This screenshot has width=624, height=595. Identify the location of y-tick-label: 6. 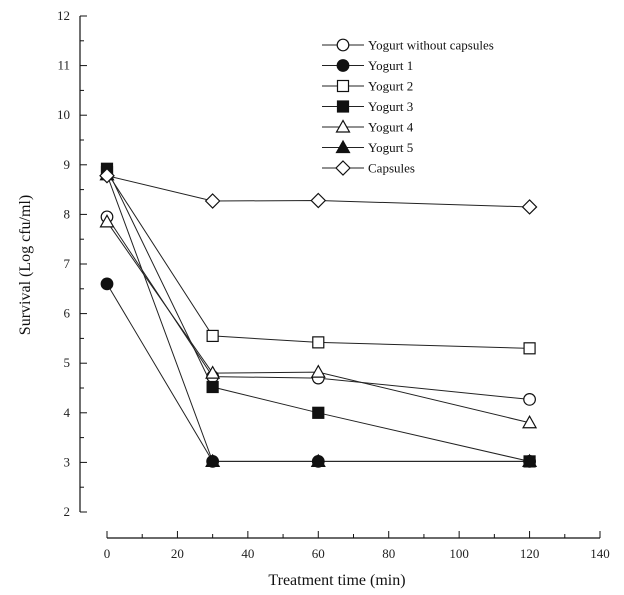
(67, 313).